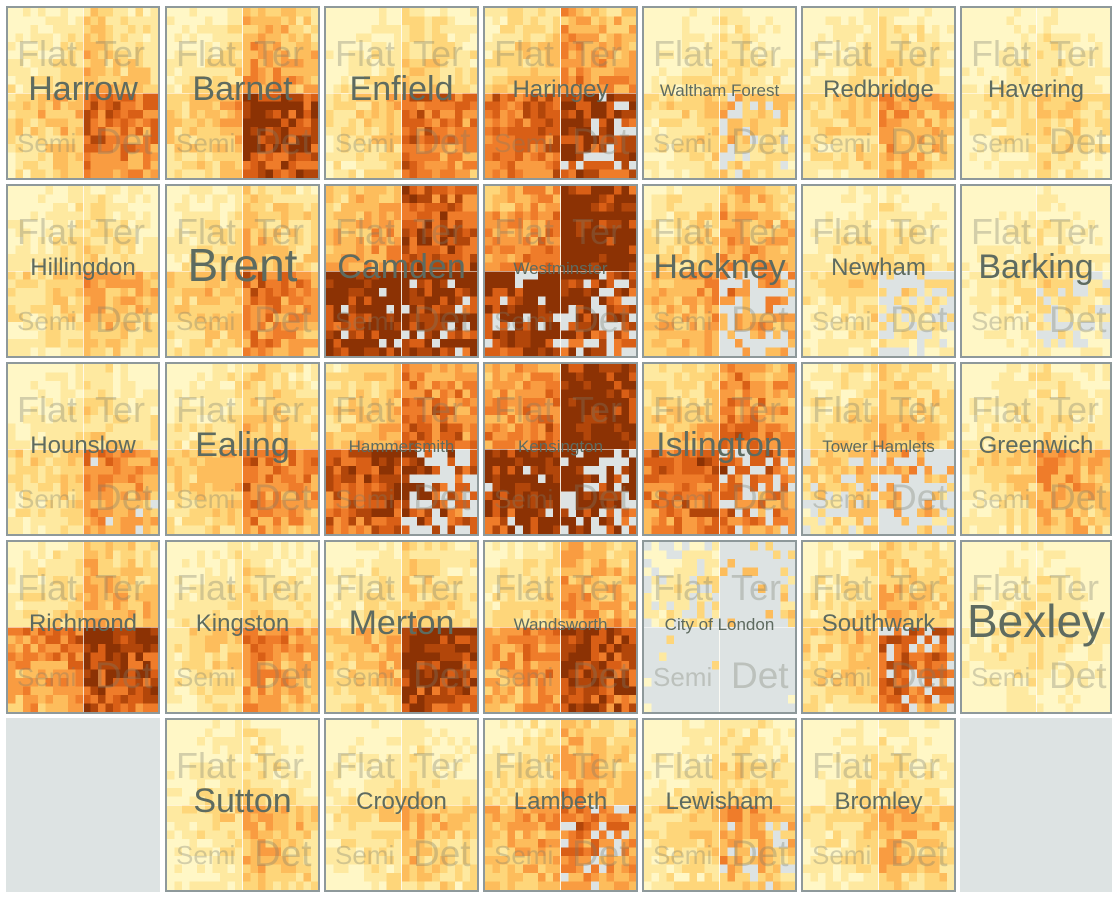 This screenshot has width=1118, height=897. What do you see at coordinates (560, 271) in the screenshot?
I see `borough-cell: Flat Ter Semi Det Westminster` at bounding box center [560, 271].